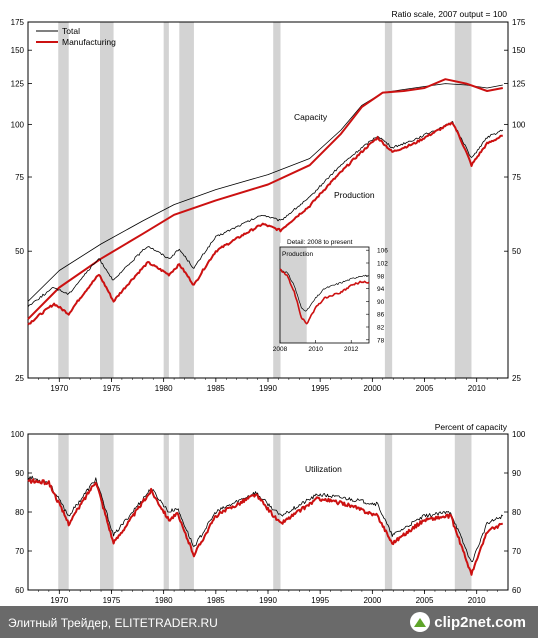 The image size is (538, 638). I want to click on bottom-y-tick-label-left: 70, so click(19, 551).